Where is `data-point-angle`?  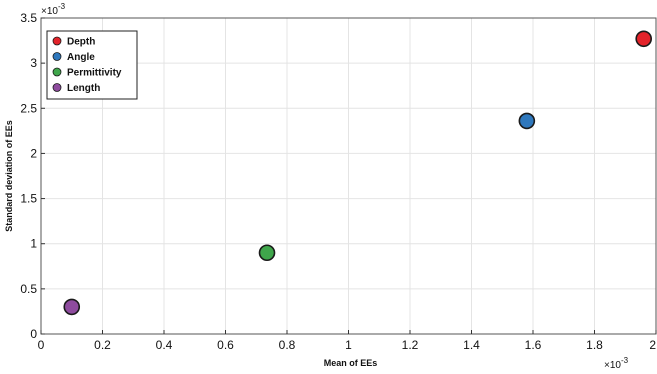 data-point-angle is located at coordinates (527, 121).